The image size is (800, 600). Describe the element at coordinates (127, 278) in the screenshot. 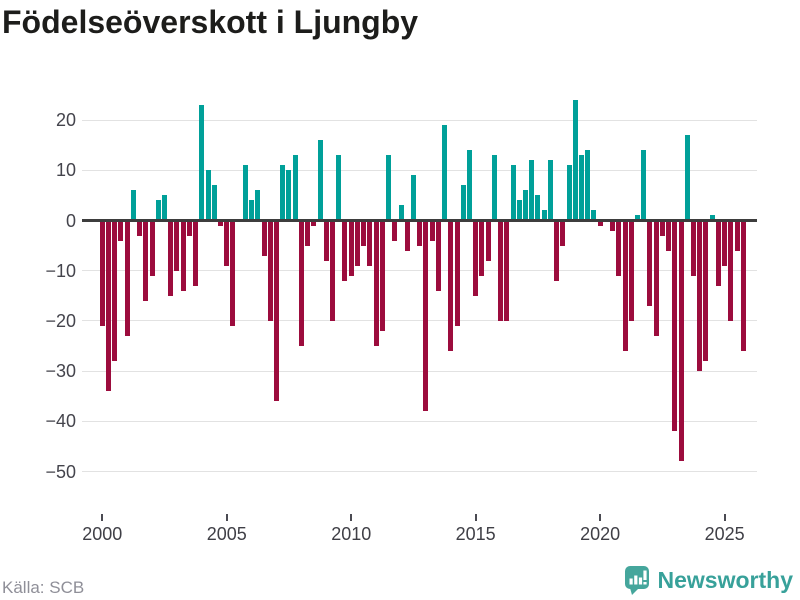

I see `bar-2001-q1` at that location.